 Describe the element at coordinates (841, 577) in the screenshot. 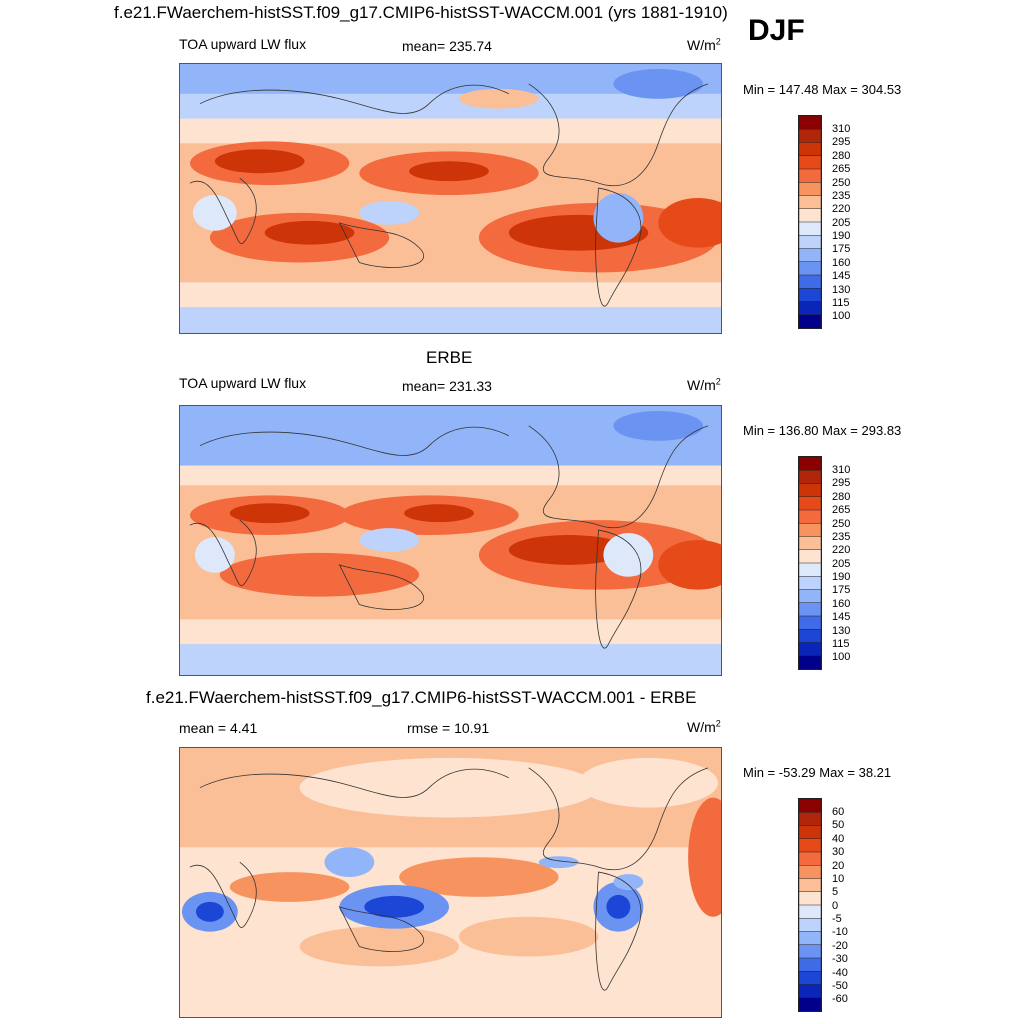

I see `colorbar-tick-label: 190` at that location.